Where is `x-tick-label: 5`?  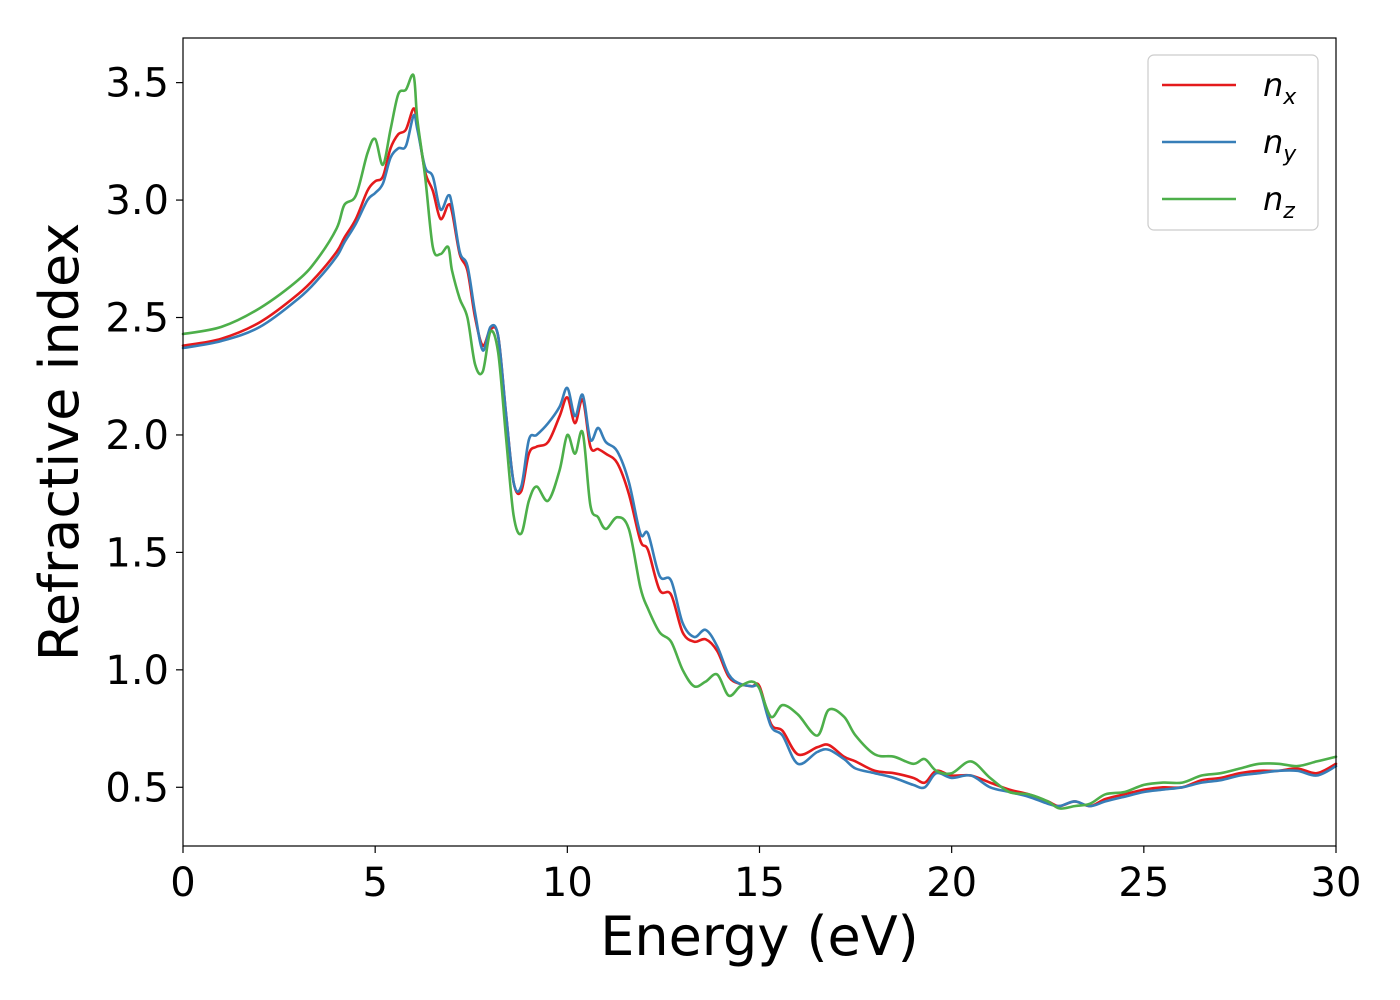
x-tick-label: 5 is located at coordinates (374, 883).